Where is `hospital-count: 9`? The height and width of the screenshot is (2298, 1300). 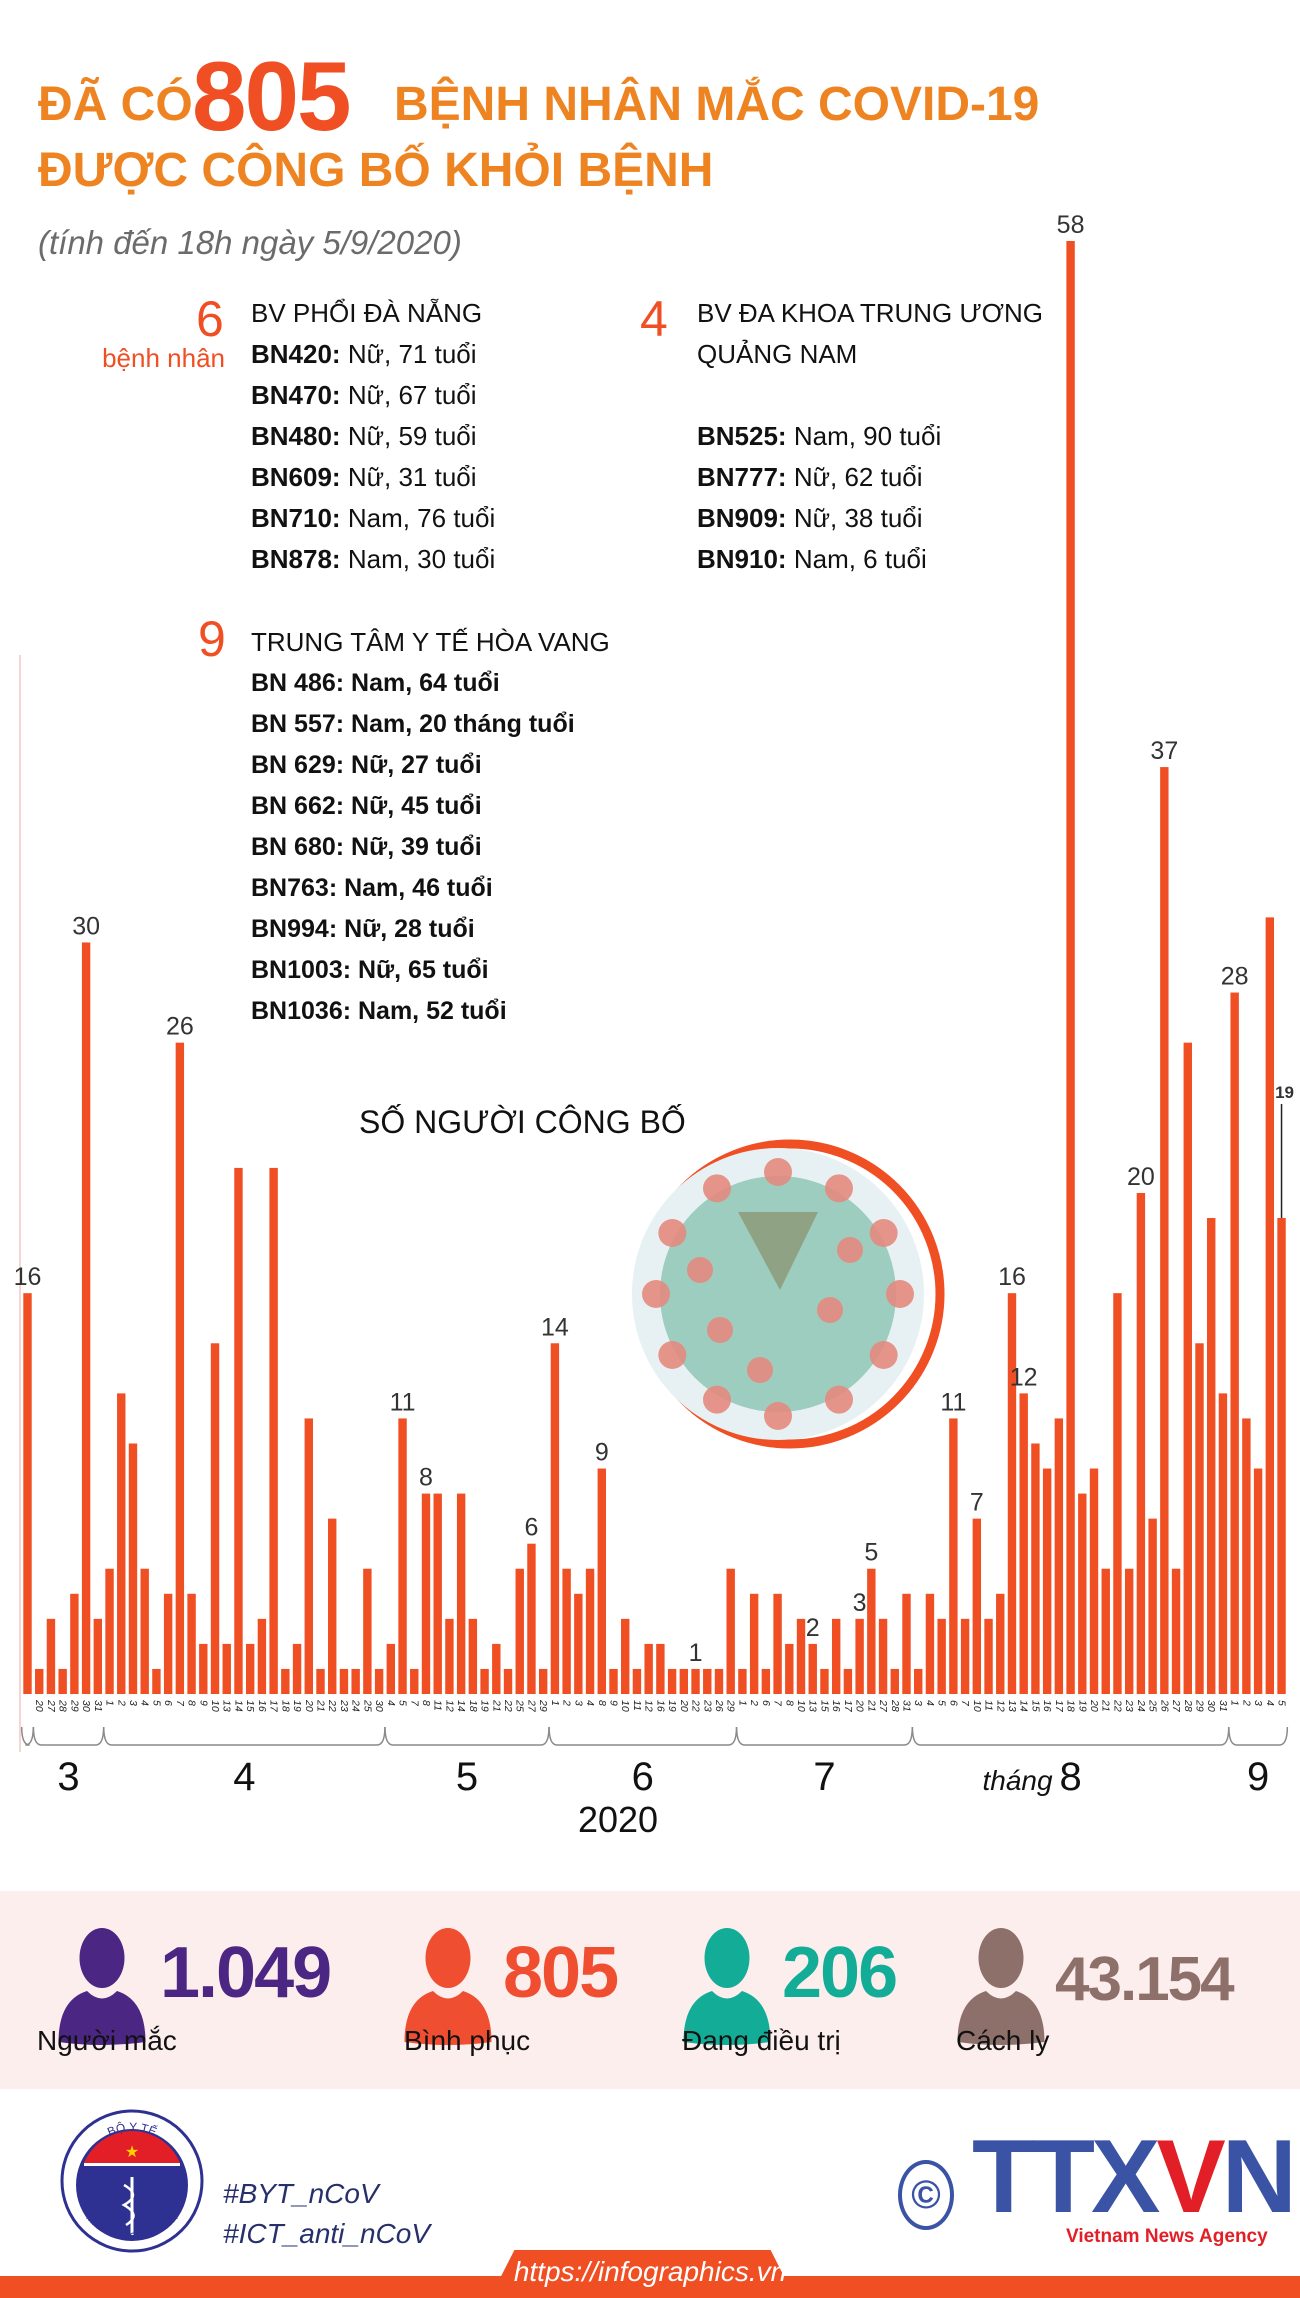
hospital-count: 9 is located at coordinates (212, 639).